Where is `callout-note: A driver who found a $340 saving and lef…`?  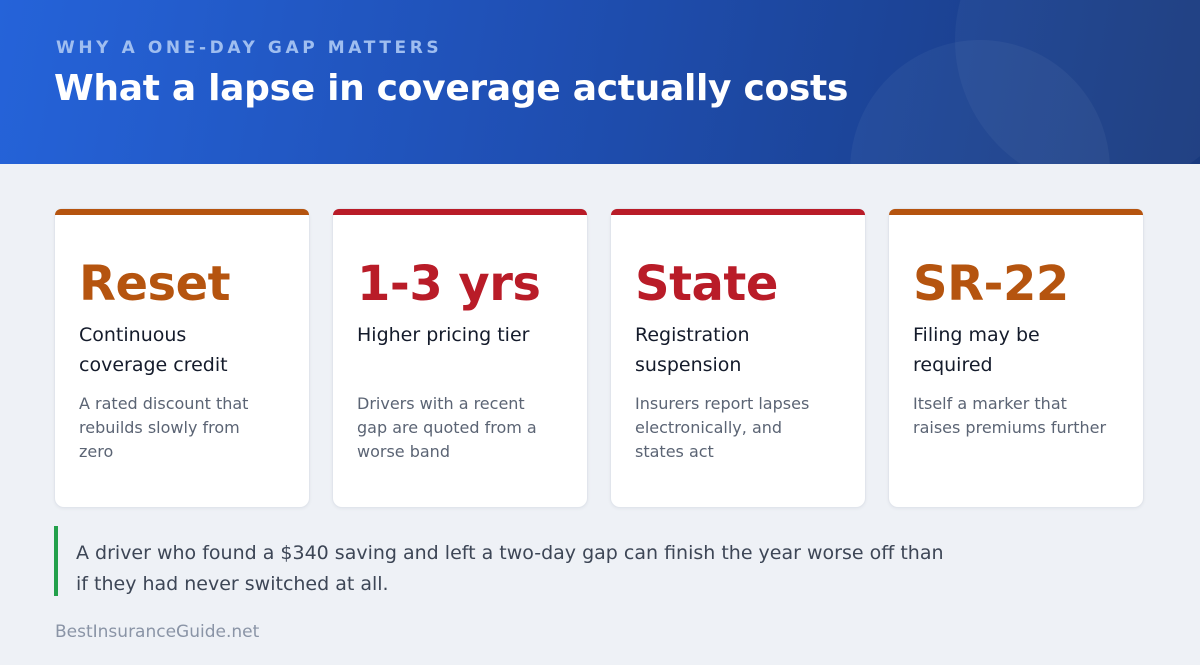
callout-note: A driver who found a $340 saving and lef… is located at coordinates (504, 561).